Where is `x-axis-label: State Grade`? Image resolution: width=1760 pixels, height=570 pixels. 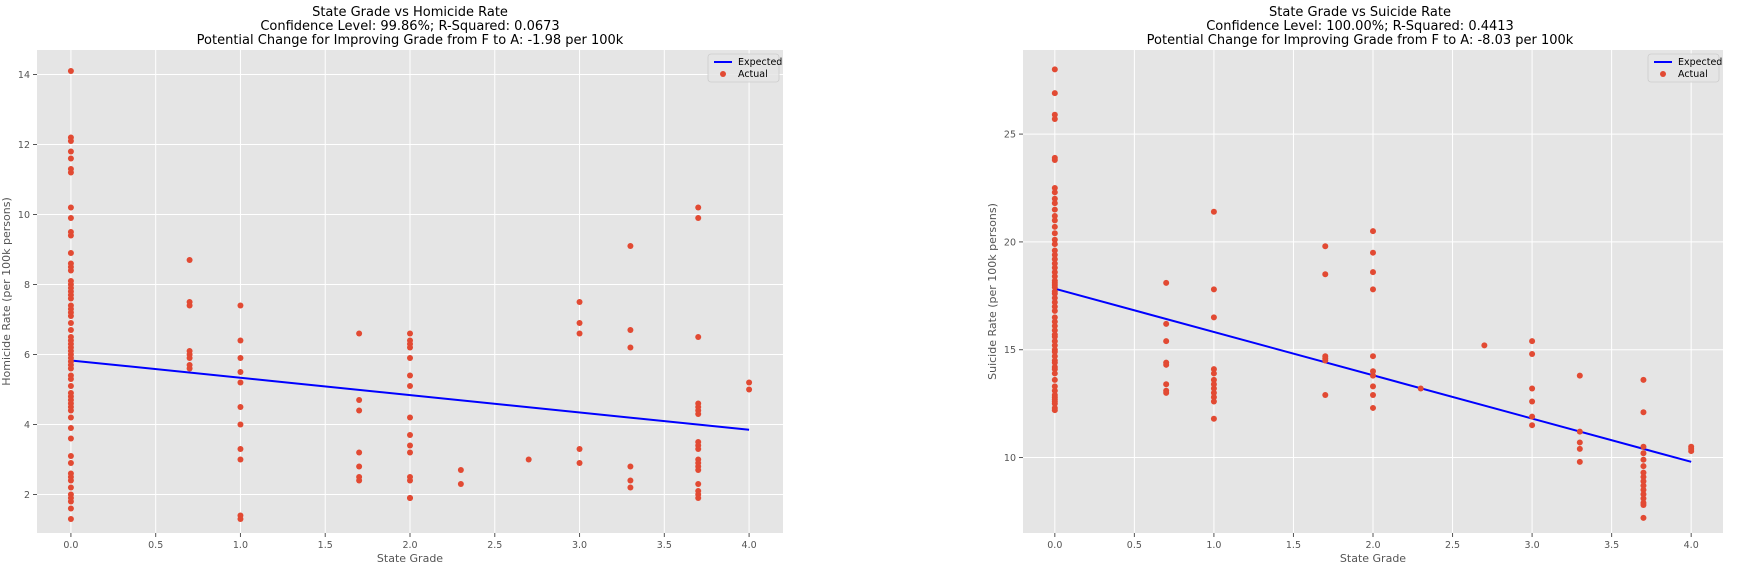 x-axis-label: State Grade is located at coordinates (410, 558).